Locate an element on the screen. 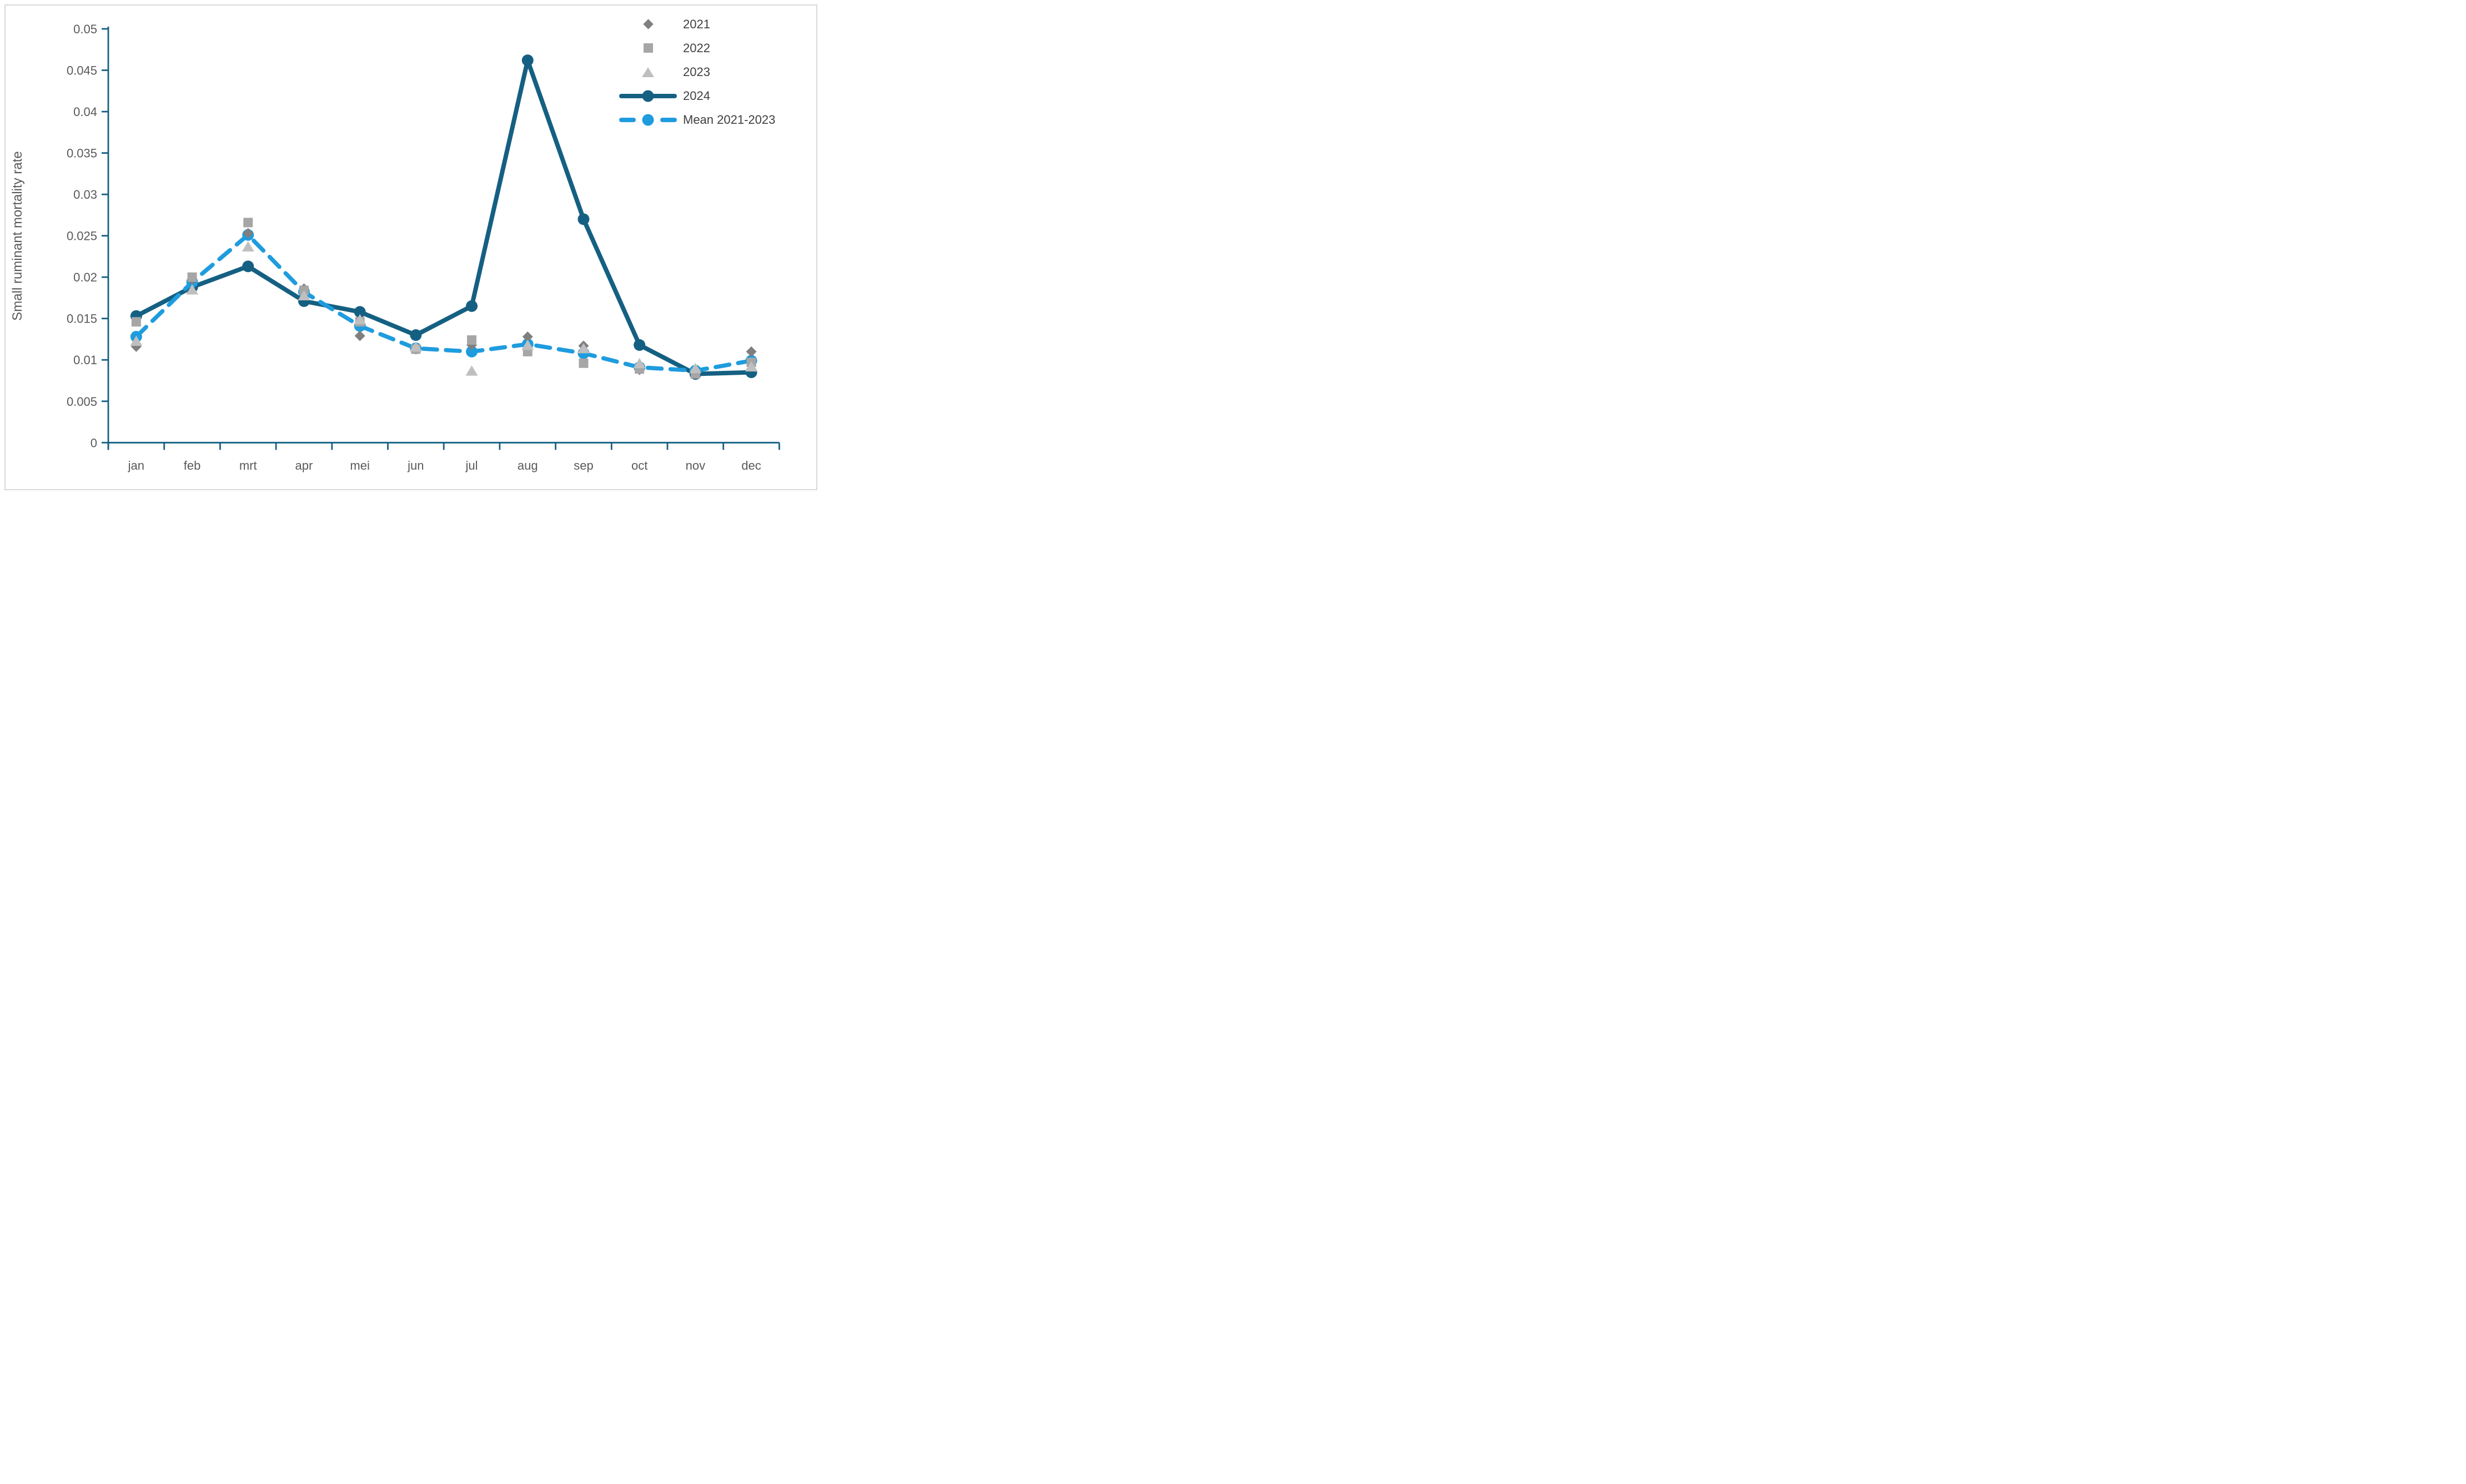 This screenshot has height=1484, width=2466. legend-label: Mean 2021-2023 is located at coordinates (730, 119).